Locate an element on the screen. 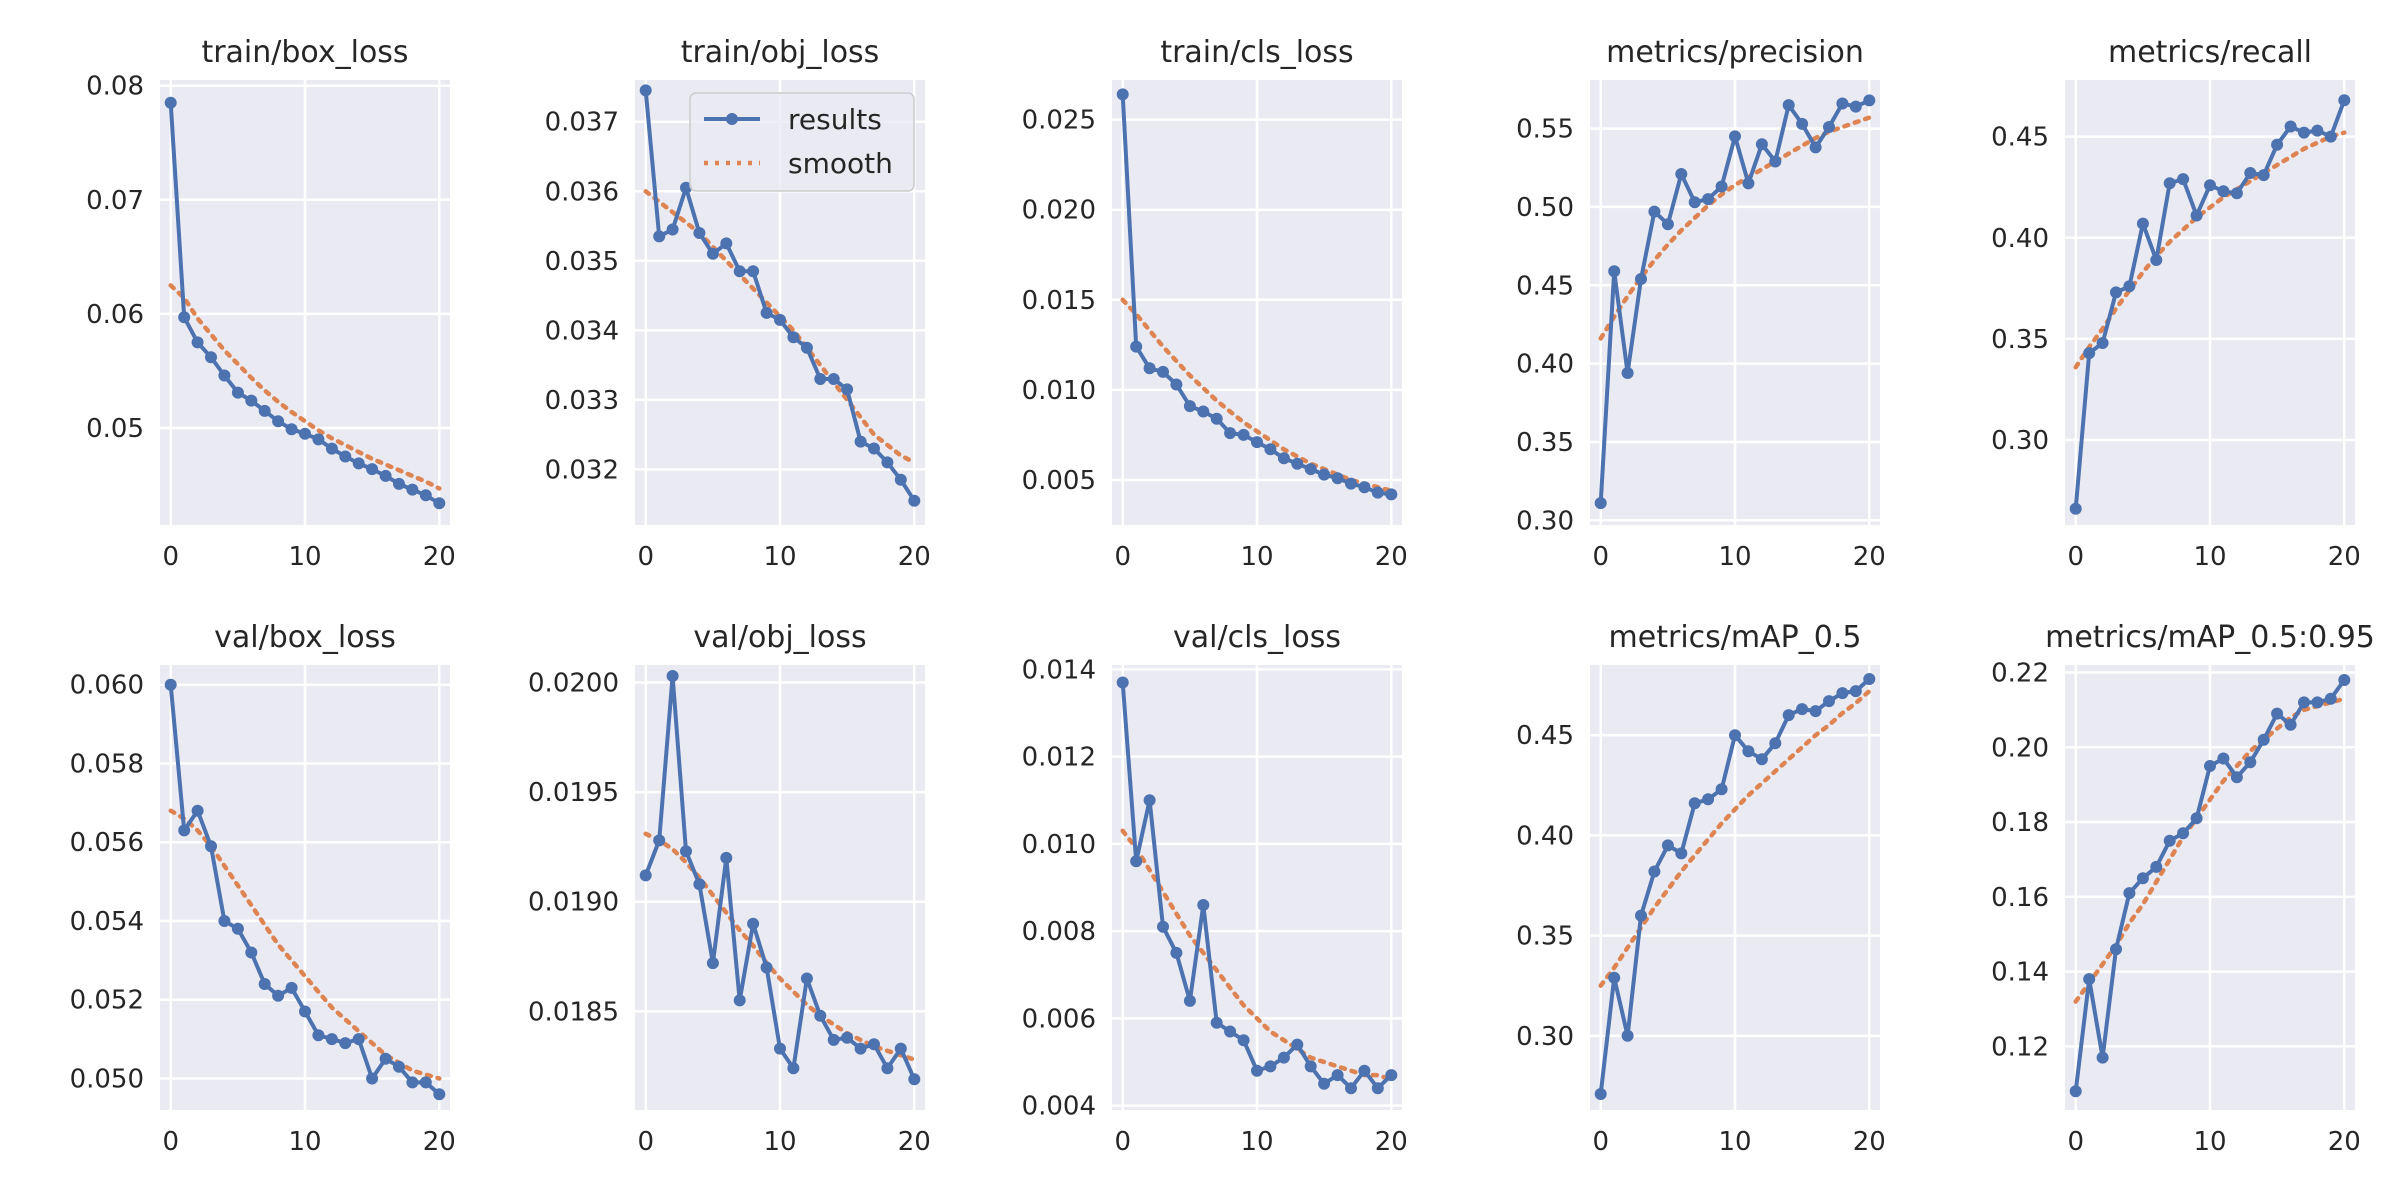  chart-title: metrics/mAP_0.5 is located at coordinates (1735, 637).